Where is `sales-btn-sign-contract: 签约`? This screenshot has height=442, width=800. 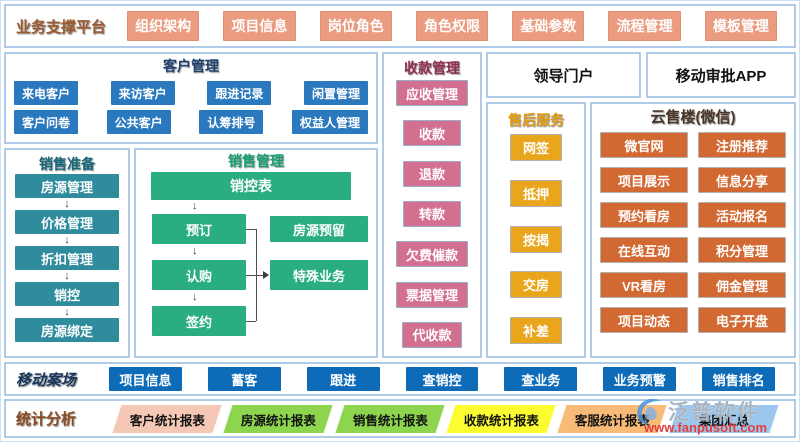 sales-btn-sign-contract: 签约 is located at coordinates (199, 321).